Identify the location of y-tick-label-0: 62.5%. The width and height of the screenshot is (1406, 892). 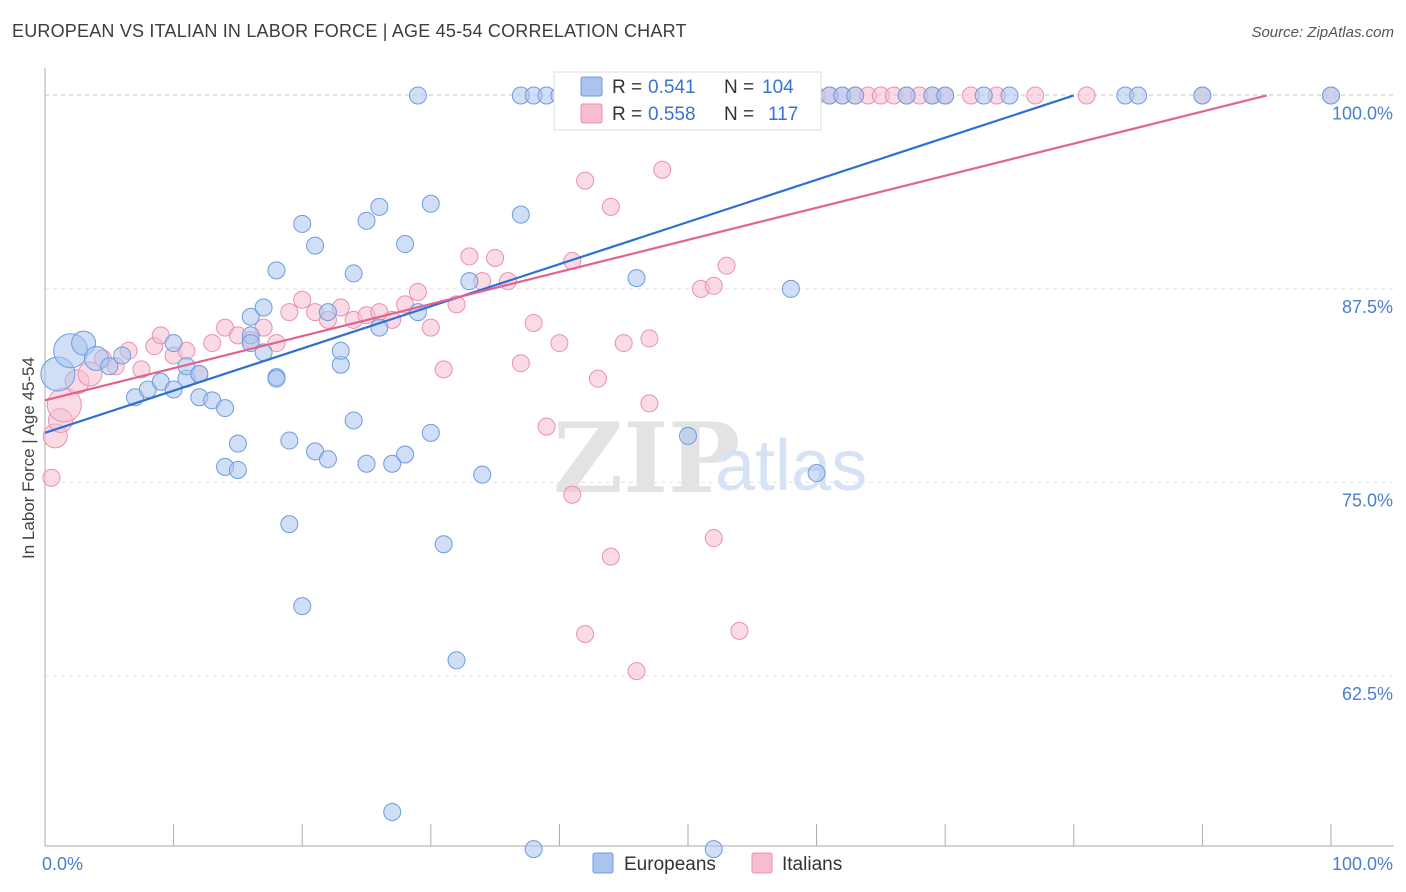
(1367, 694).